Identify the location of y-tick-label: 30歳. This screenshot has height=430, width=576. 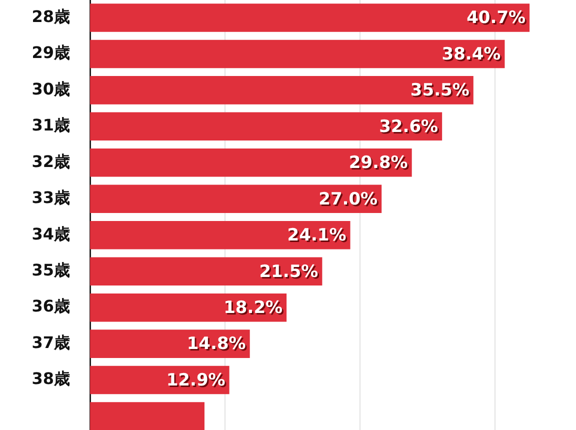
(51, 88).